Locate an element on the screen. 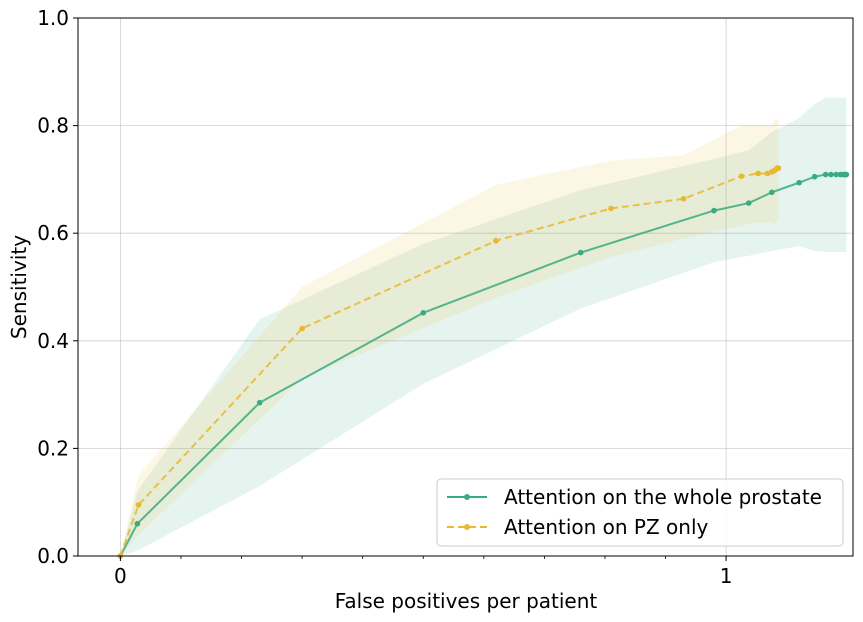 The width and height of the screenshot is (863, 622). legend-label-pz-only: Attention on PZ only is located at coordinates (606, 527).